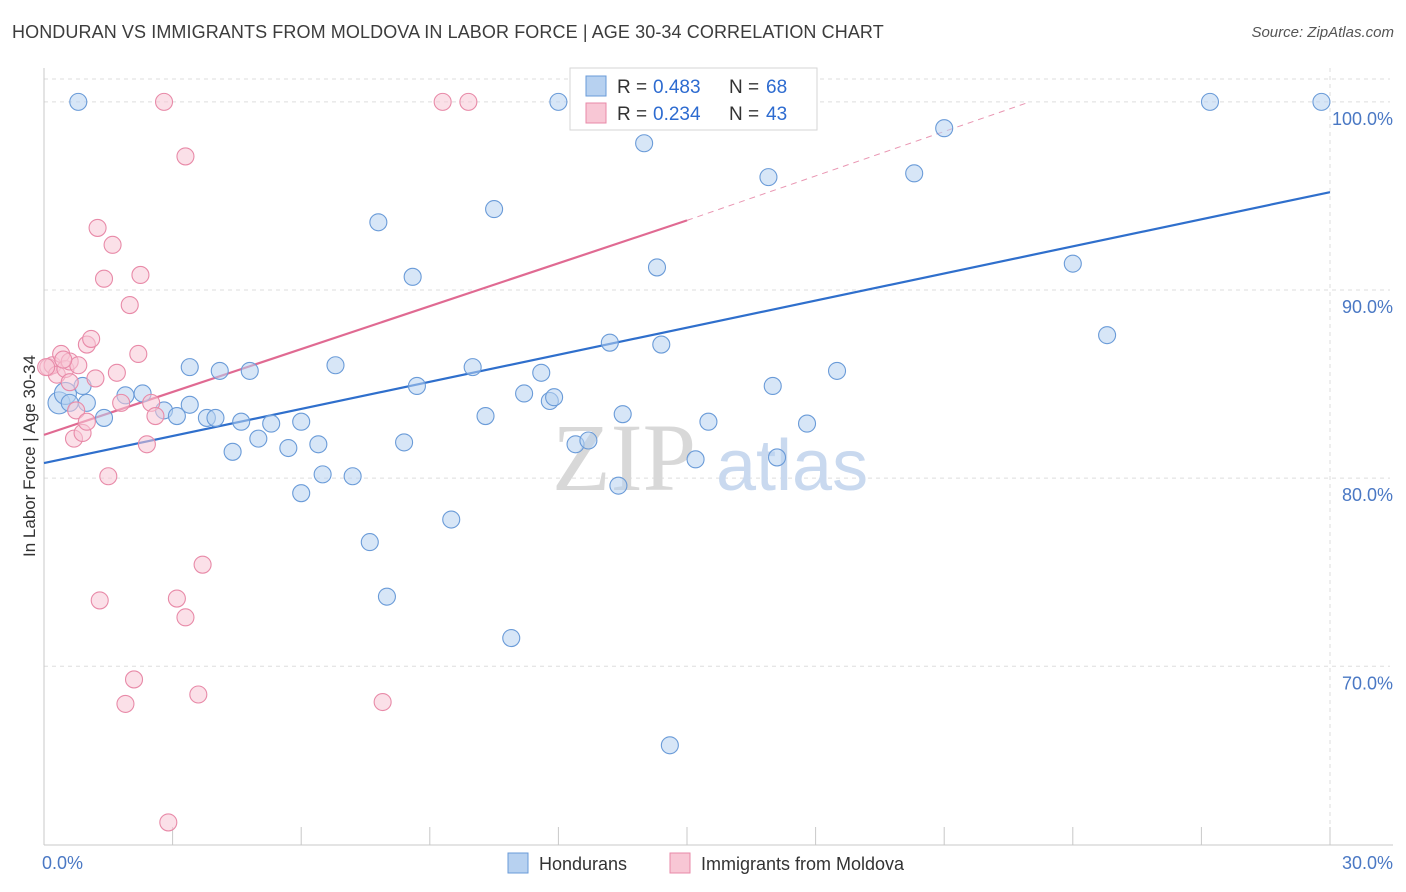 The height and width of the screenshot is (892, 1406). I want to click on watermark-atlas: atlas, so click(792, 466).